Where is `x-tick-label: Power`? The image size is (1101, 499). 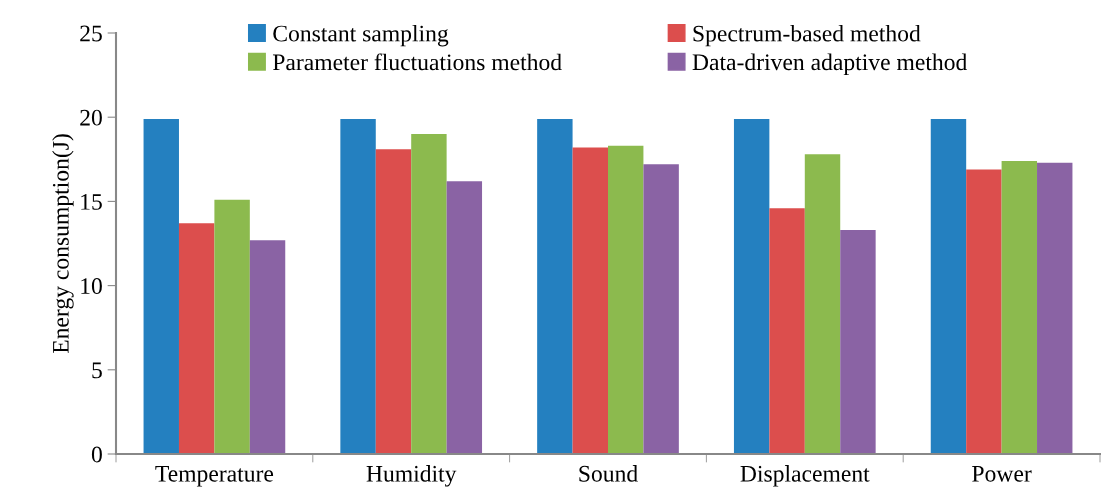
x-tick-label: Power is located at coordinates (1002, 474).